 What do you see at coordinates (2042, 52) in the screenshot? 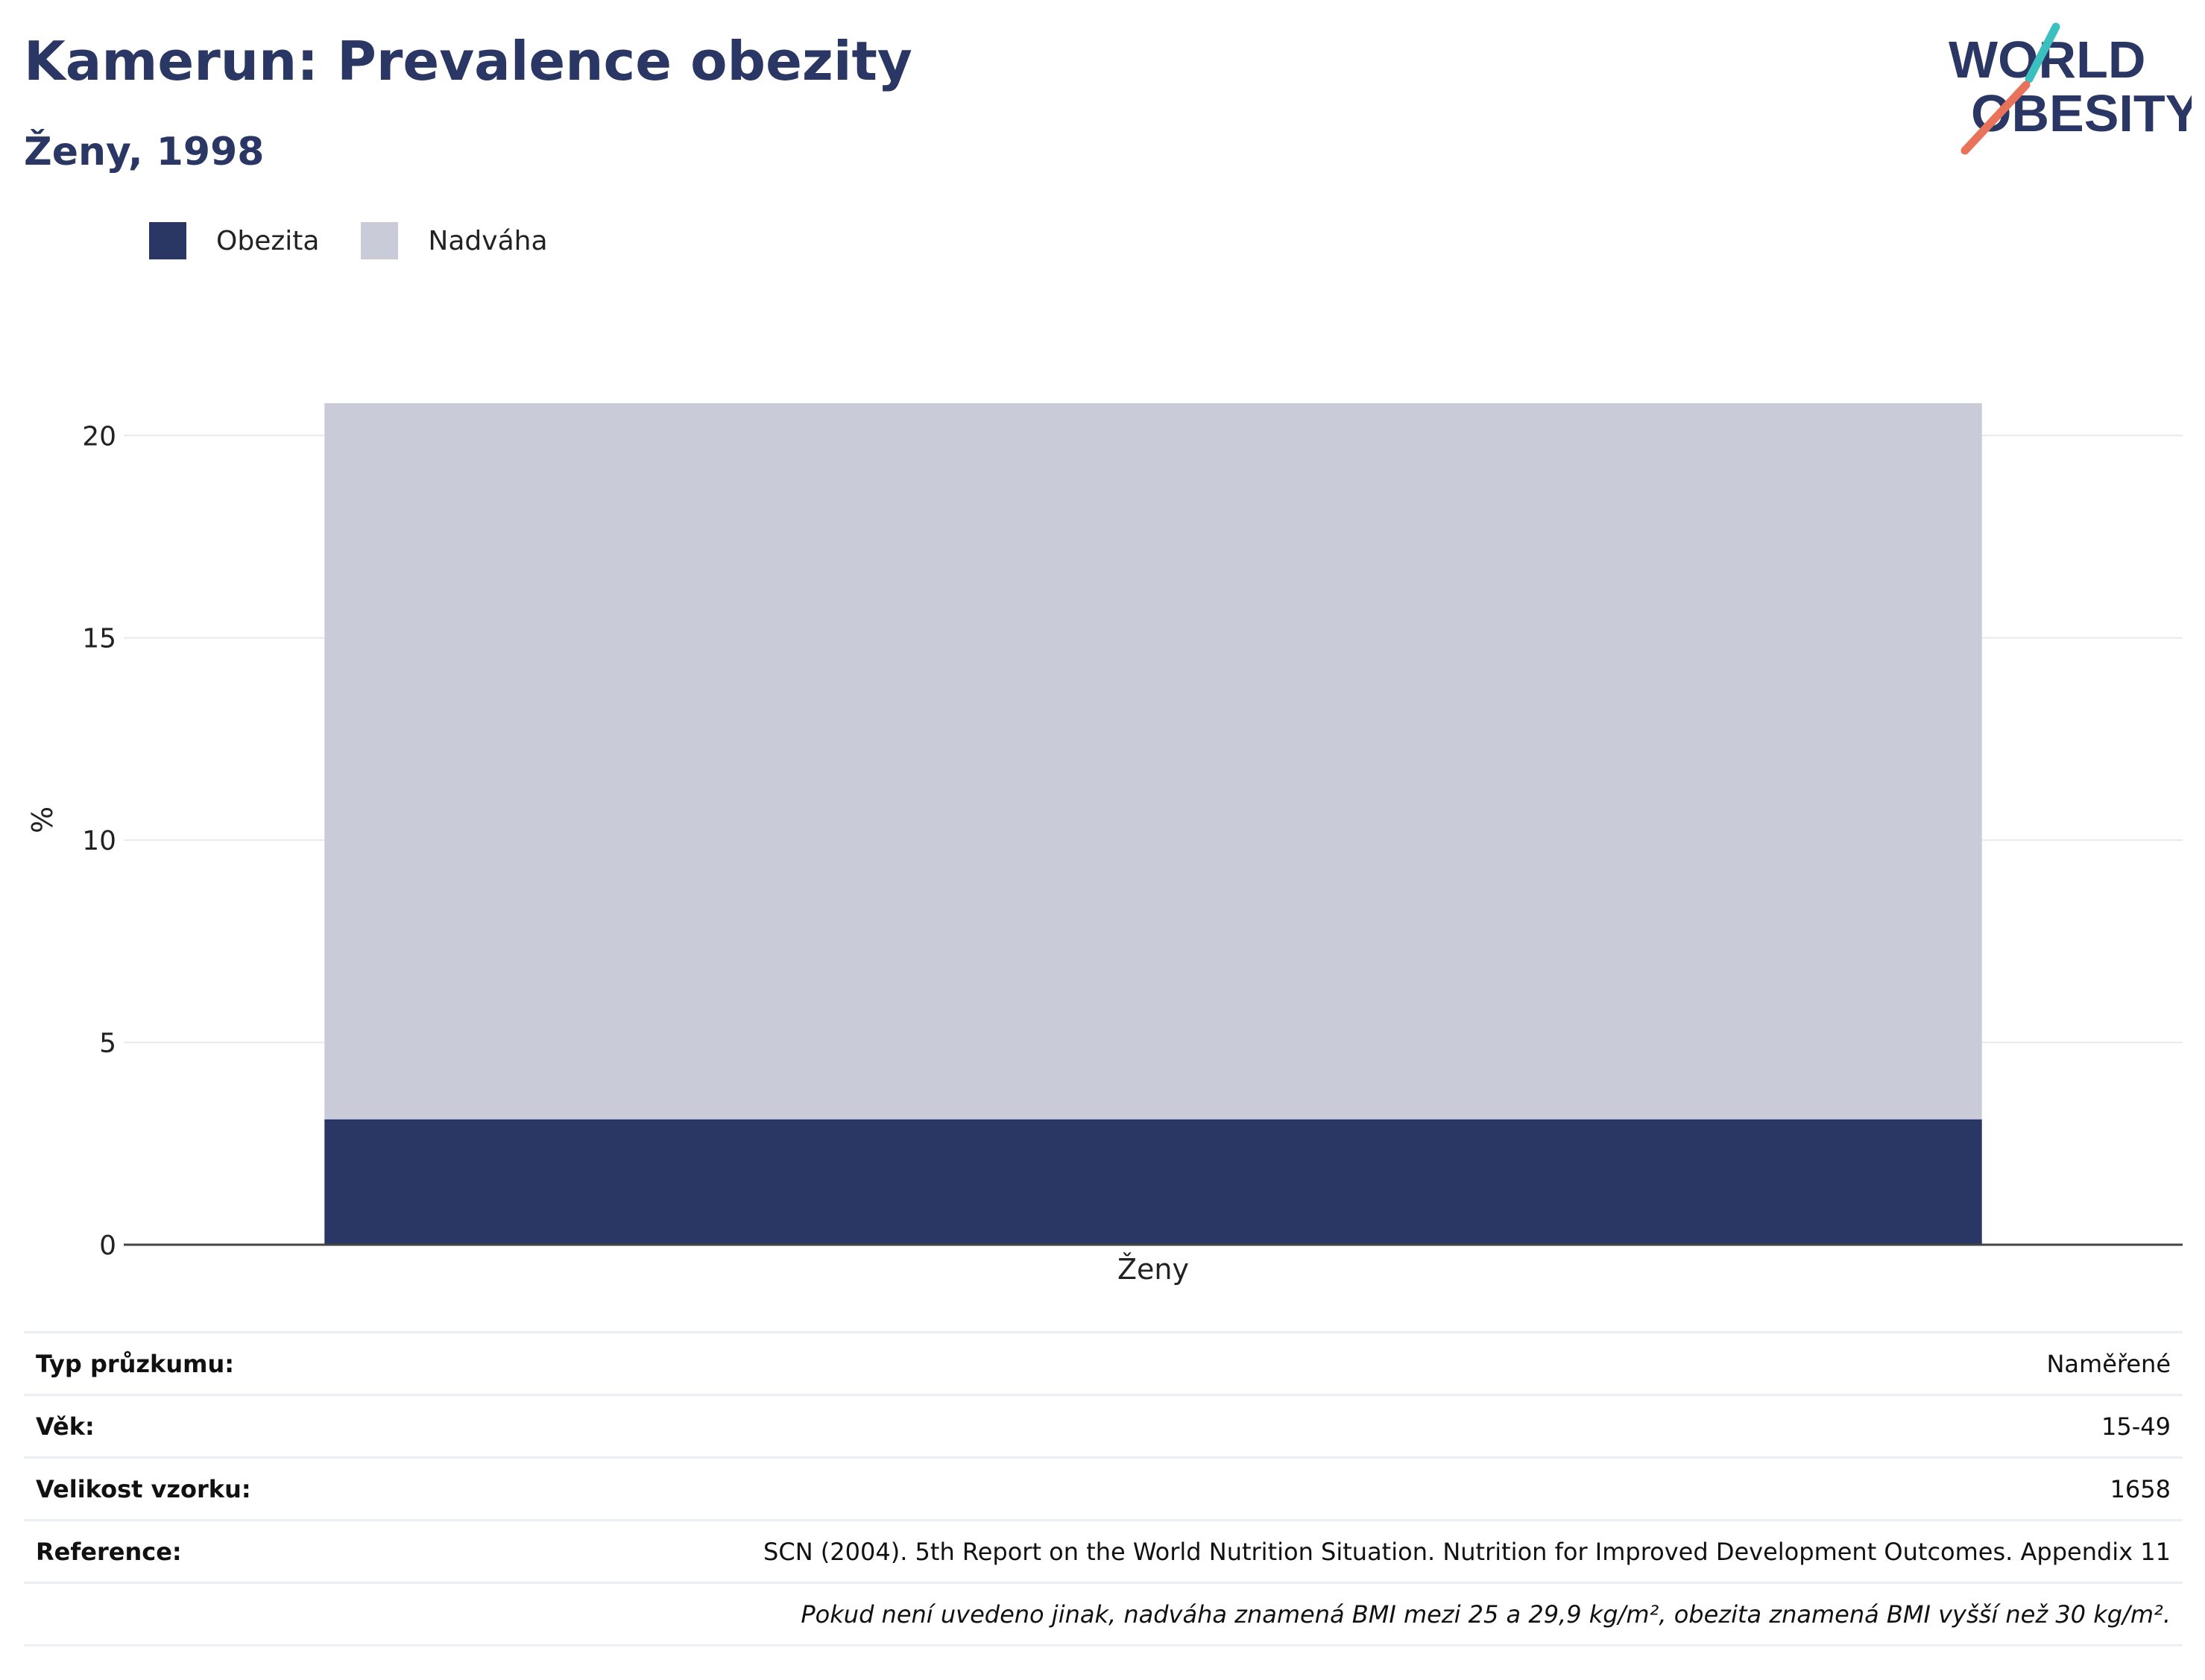
I see `logo-slash-teal` at bounding box center [2042, 52].